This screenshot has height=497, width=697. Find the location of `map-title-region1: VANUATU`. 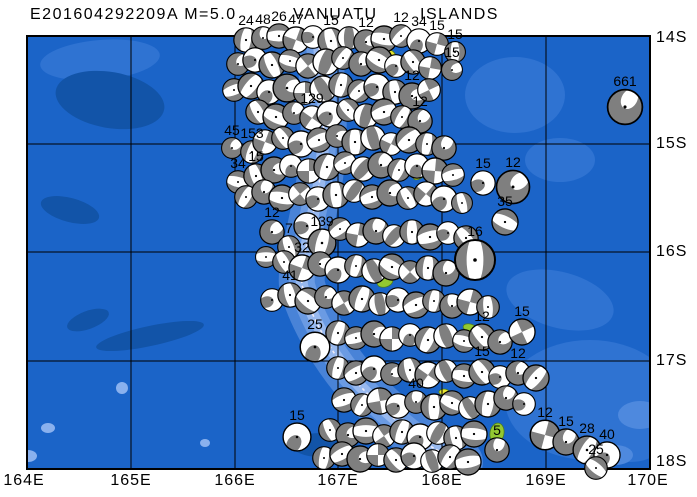

map-title-region1: VANUATU is located at coordinates (335, 14).